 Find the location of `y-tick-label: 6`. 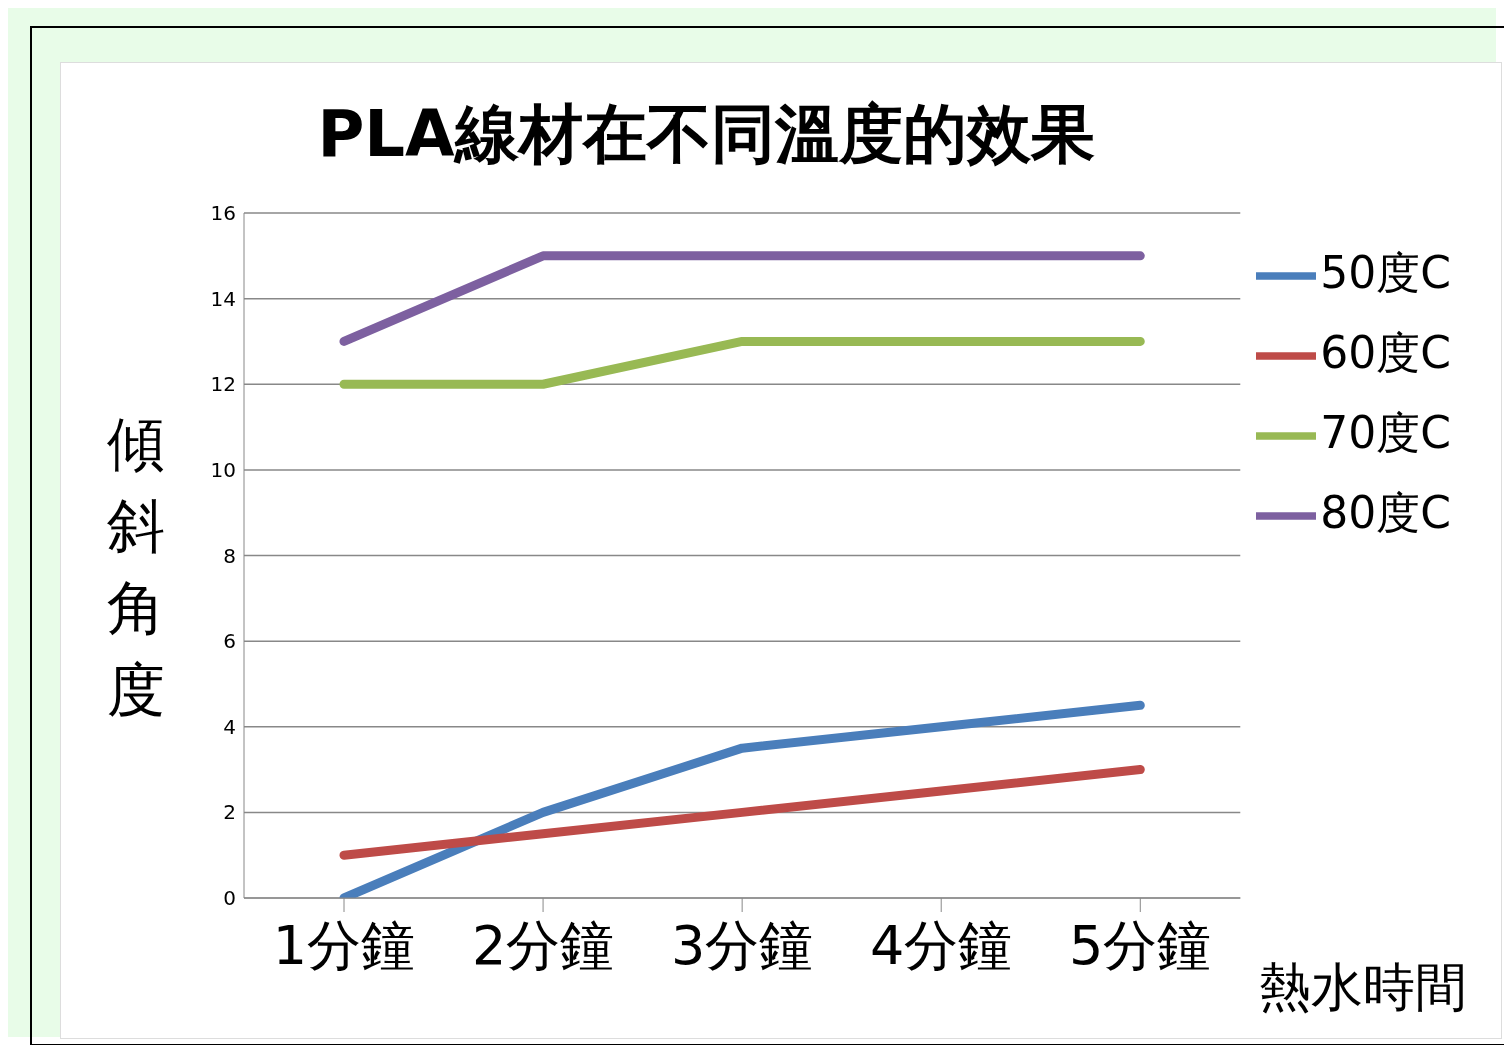

y-tick-label: 6 is located at coordinates (229, 641).